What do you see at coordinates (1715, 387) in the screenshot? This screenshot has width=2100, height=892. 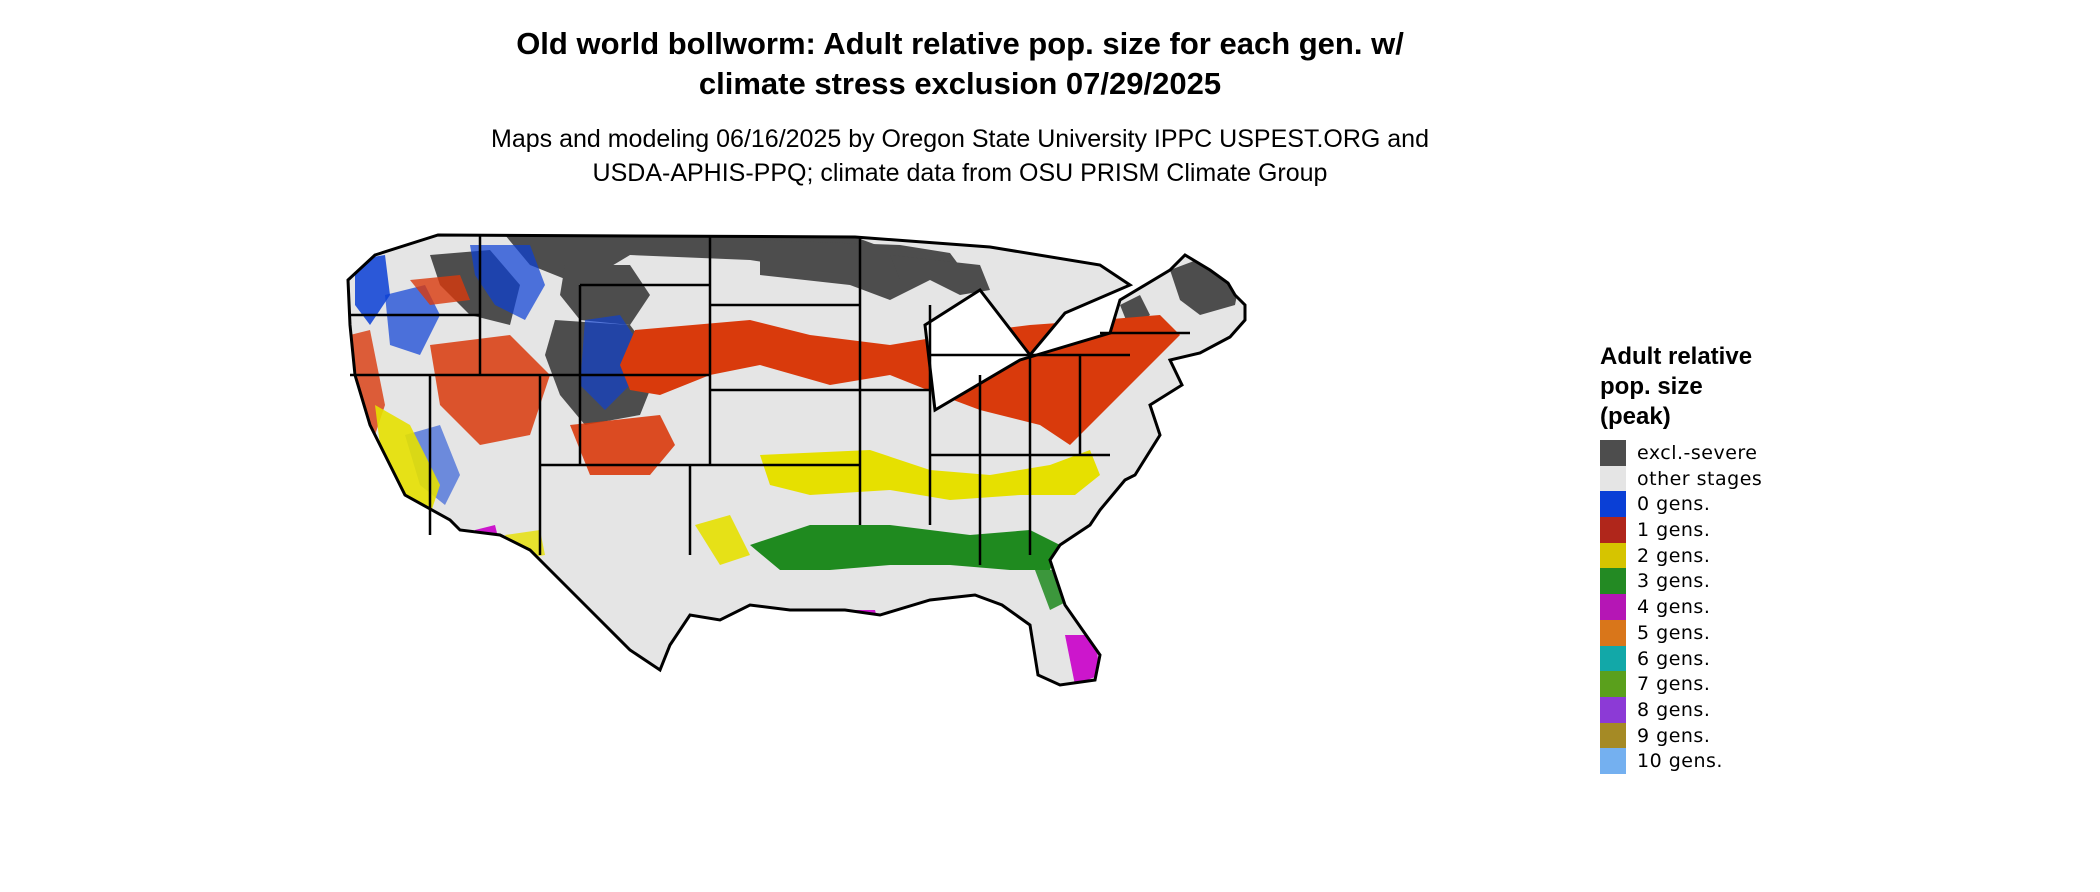 I see `legend-title: Adult relative pop. size (peak)` at bounding box center [1715, 387].